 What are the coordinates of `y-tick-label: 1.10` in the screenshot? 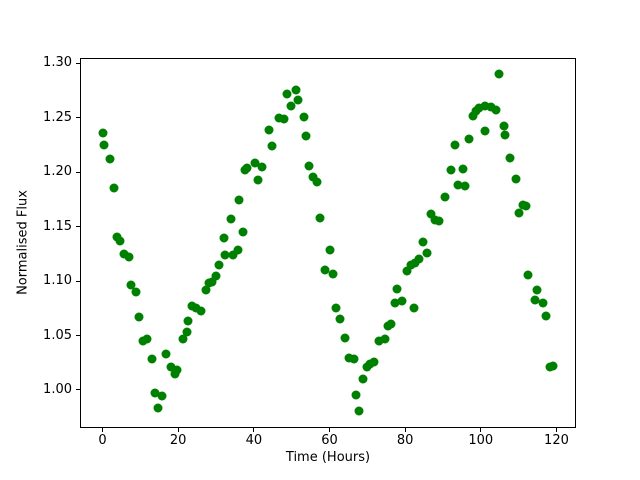 It's located at (57, 281).